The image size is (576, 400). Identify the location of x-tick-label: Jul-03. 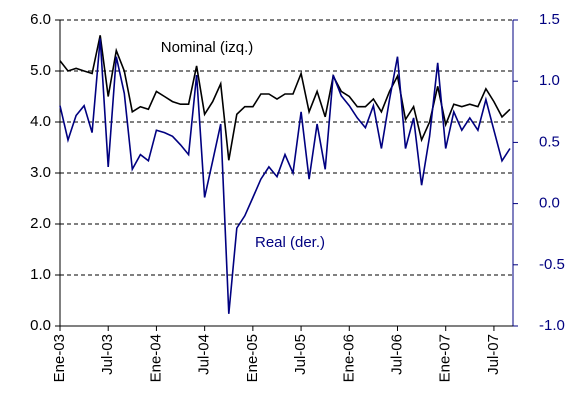
(107, 354).